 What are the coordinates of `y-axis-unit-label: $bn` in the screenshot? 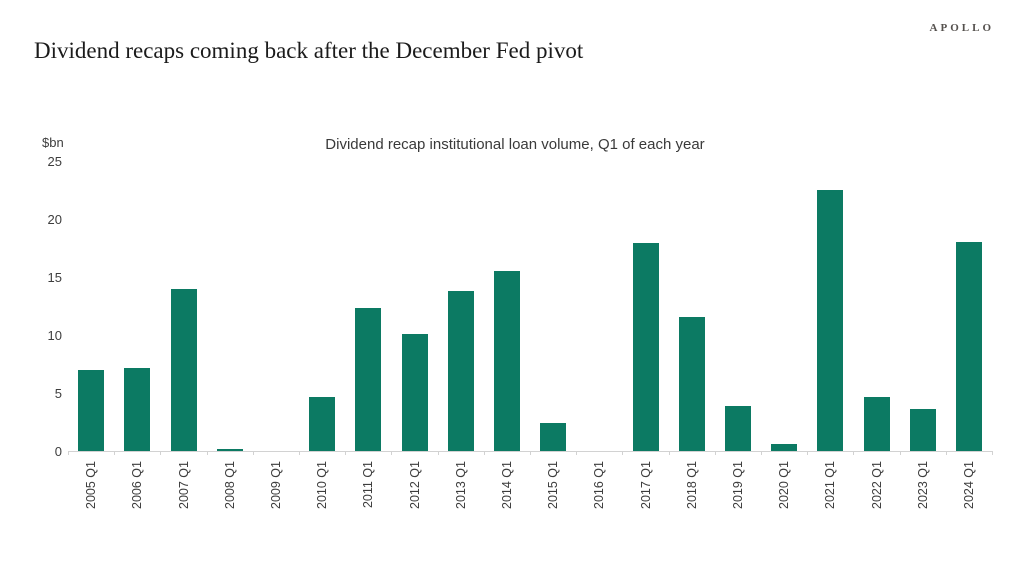 It's located at (53, 142).